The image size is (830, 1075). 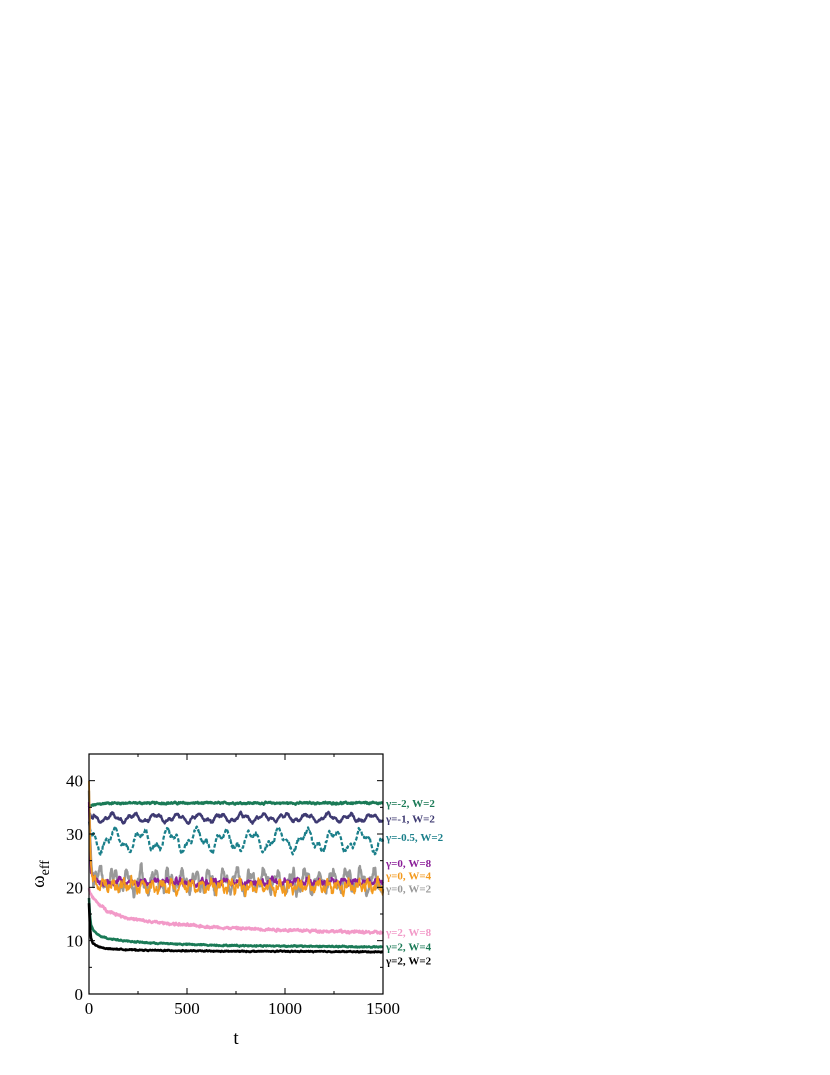 I want to click on series-label: γ=-0.5, W=2, so click(x=414, y=838).